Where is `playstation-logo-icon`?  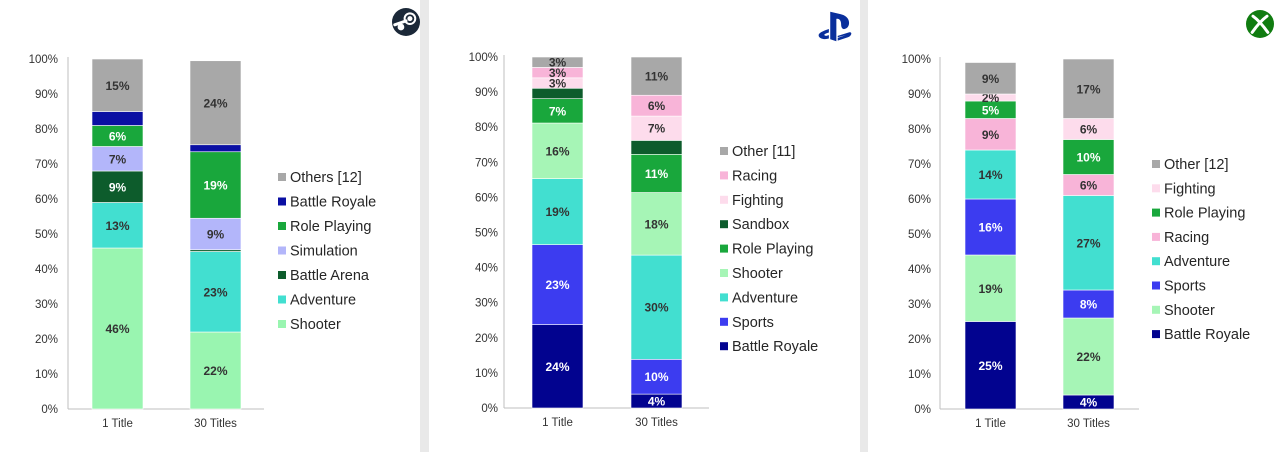 playstation-logo-icon is located at coordinates (835, 26).